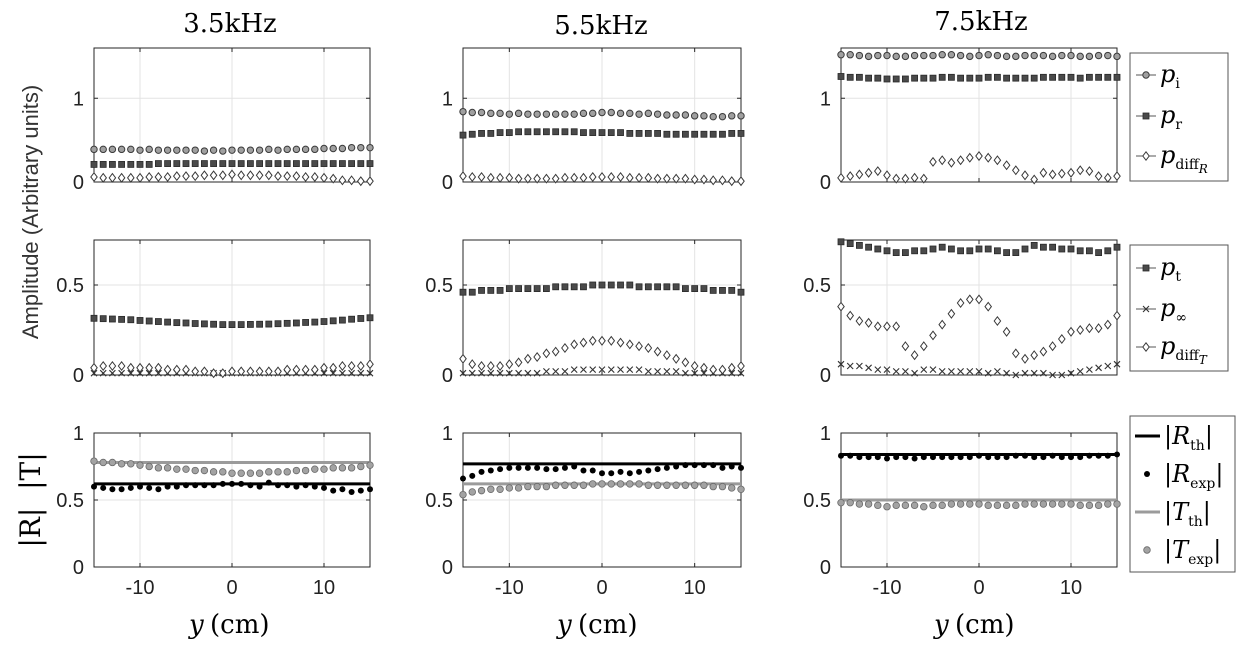  Describe the element at coordinates (509, 588) in the screenshot. I see `x-tick-label: -10` at that location.